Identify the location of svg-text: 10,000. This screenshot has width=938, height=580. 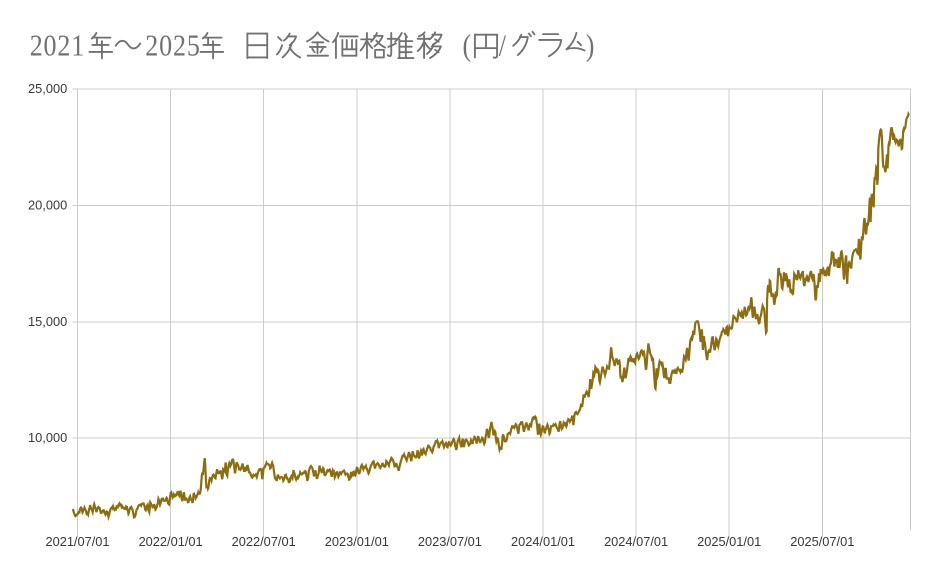
(47, 437).